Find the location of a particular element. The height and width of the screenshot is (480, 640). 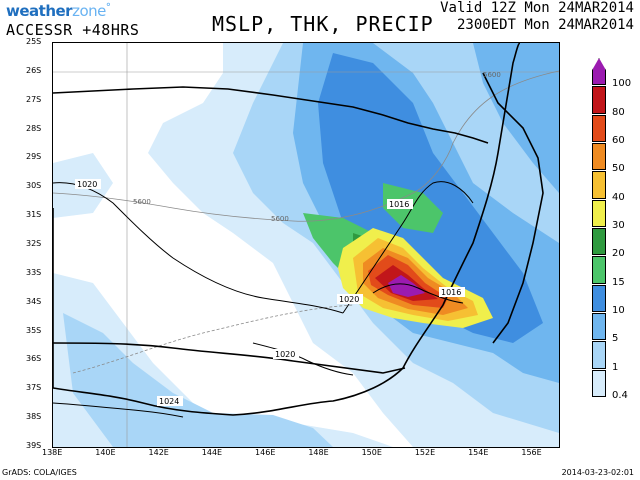

brand-weather-text: weather is located at coordinates (39, 11).